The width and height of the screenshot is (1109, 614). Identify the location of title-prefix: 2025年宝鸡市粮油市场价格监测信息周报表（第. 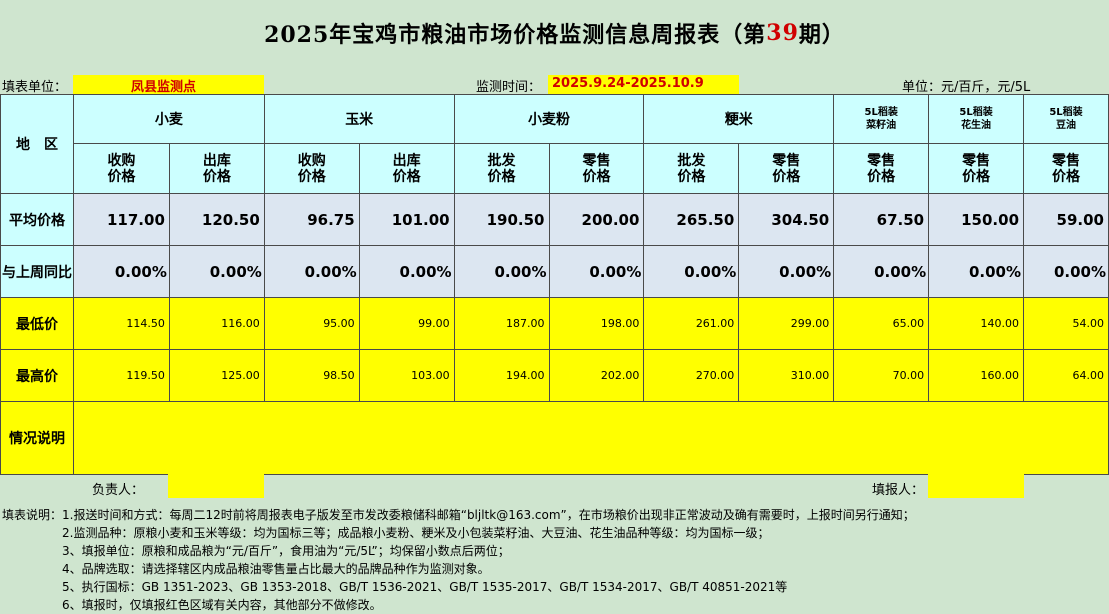
(515, 35).